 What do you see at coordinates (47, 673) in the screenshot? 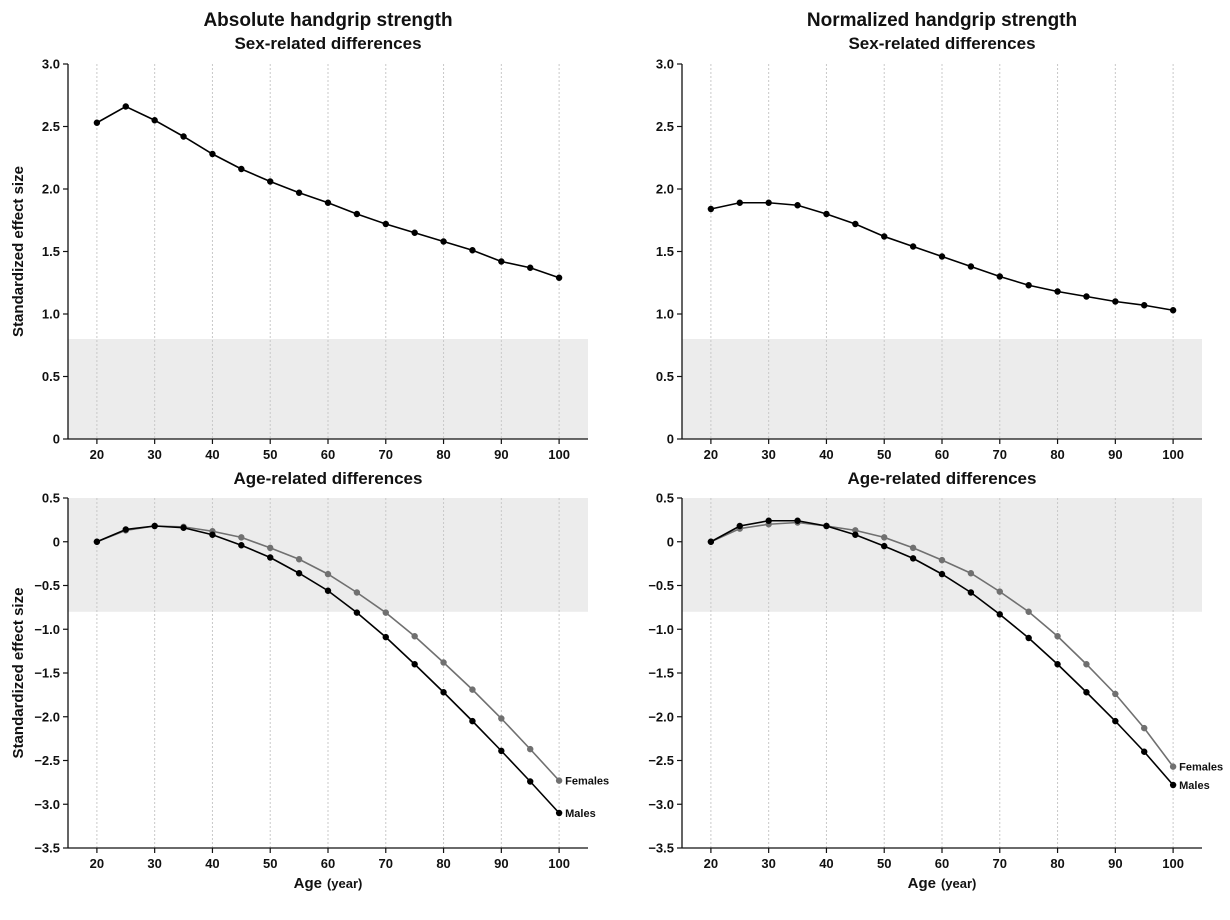
I see `y-tick-label: −1.5` at bounding box center [47, 673].